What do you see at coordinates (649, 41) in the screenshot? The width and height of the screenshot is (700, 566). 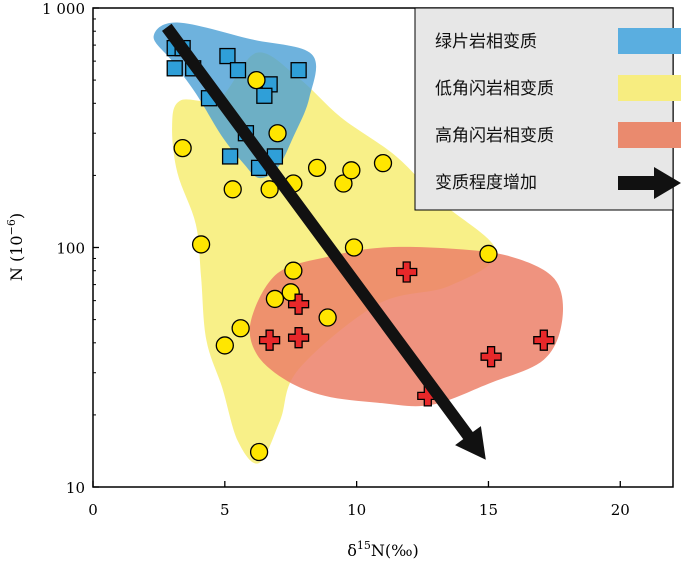 I see `legend-swatch-greenschist` at bounding box center [649, 41].